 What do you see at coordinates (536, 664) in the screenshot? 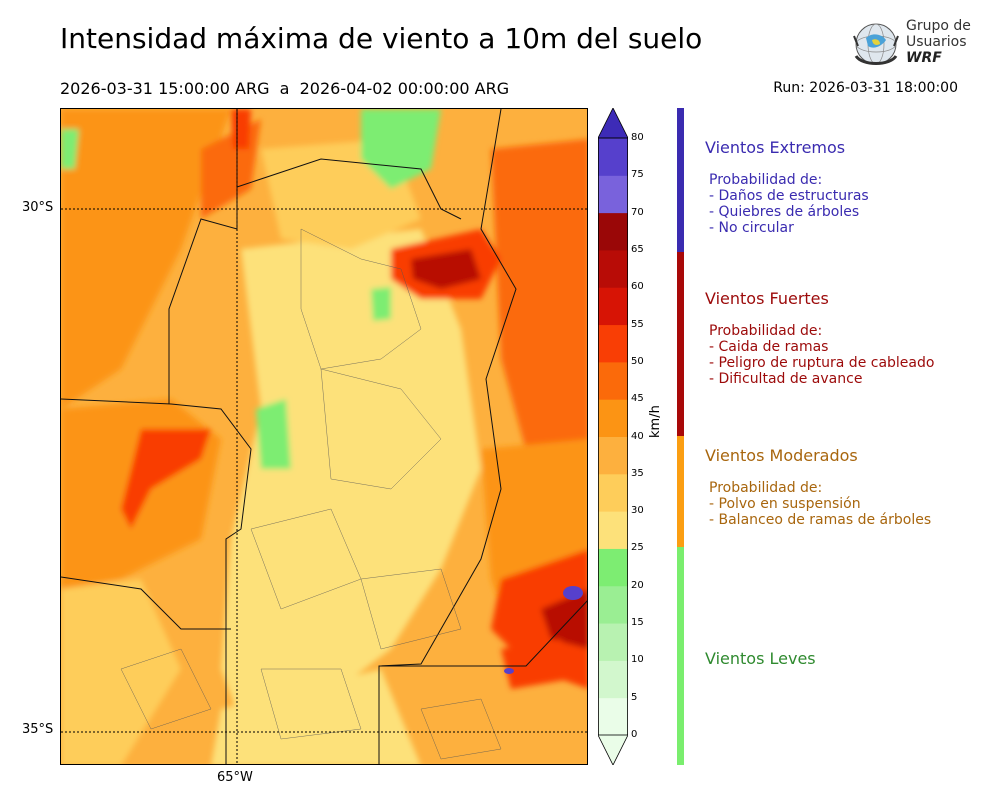
I see `field-south-east-streak` at bounding box center [536, 664].